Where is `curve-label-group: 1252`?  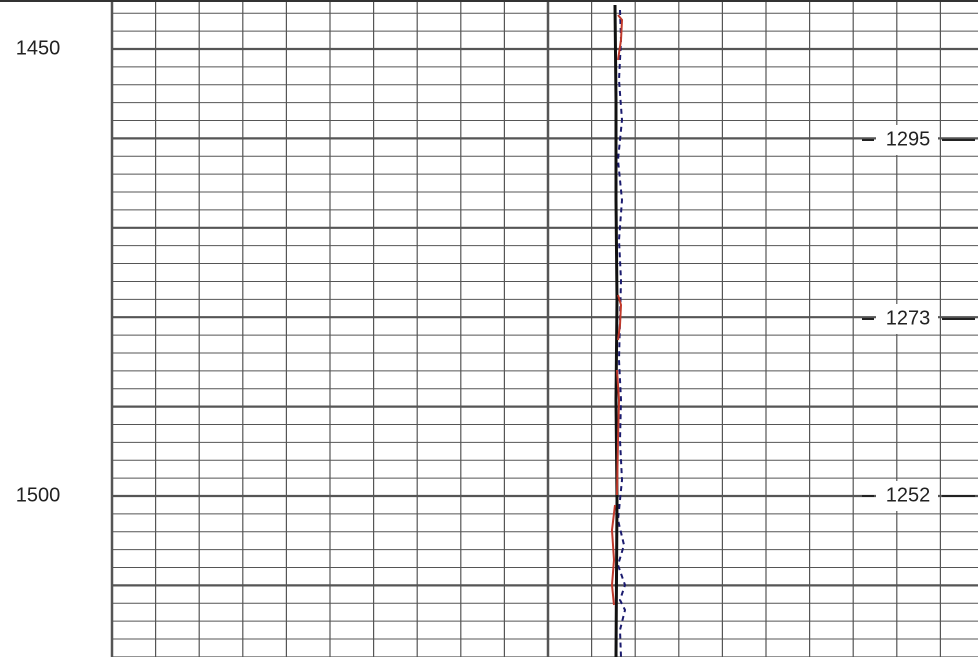 curve-label-group: 1252 is located at coordinates (918, 496).